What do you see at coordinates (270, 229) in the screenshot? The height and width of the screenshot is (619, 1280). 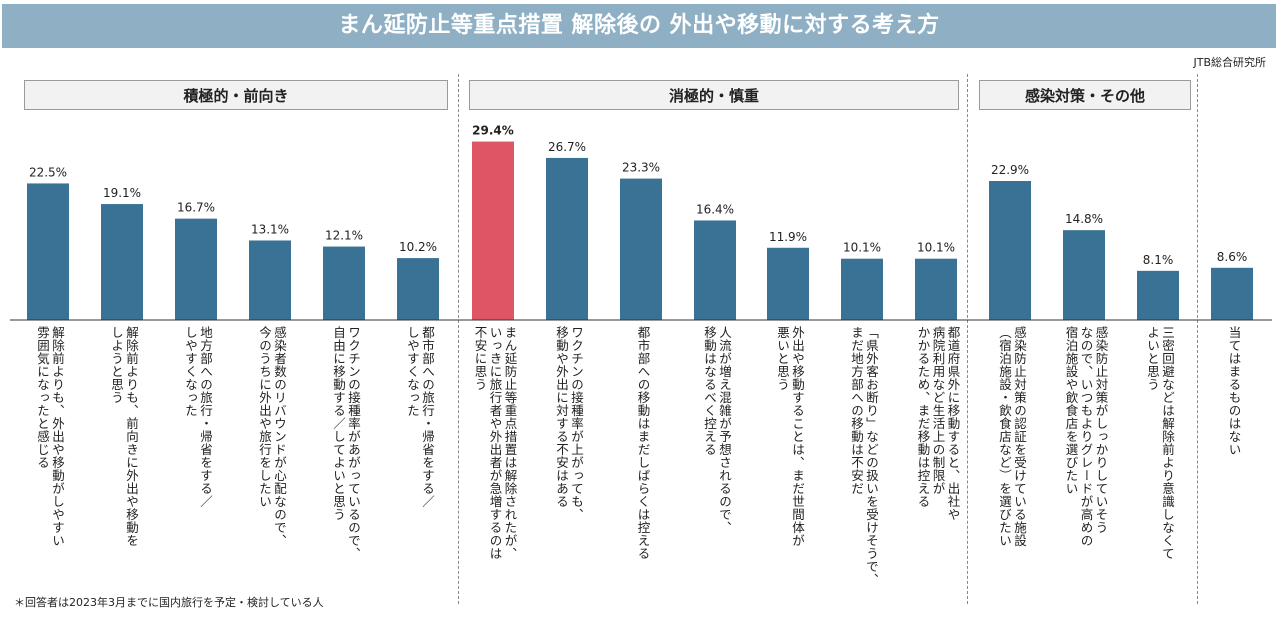 I see `bar-value-label: 13.1%` at bounding box center [270, 229].